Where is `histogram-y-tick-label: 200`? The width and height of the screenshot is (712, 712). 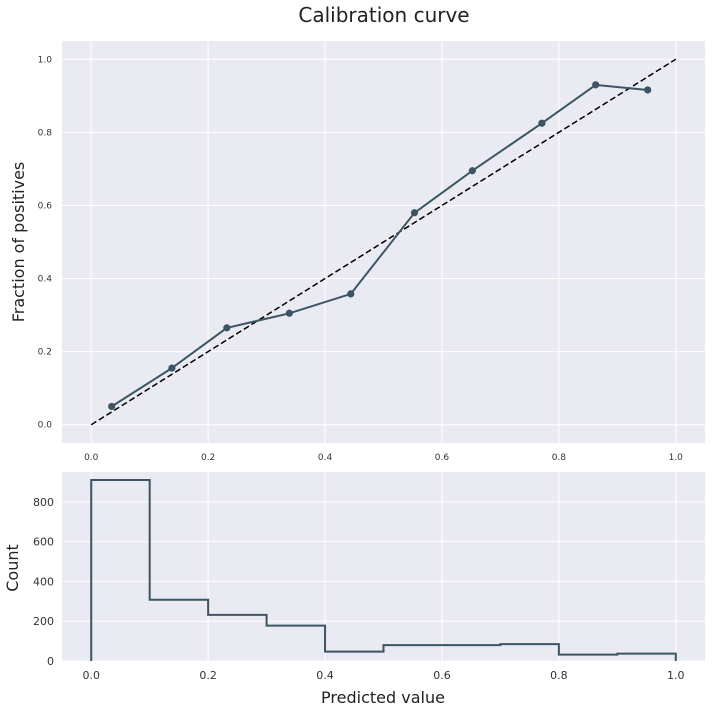 histogram-y-tick-label: 200 is located at coordinates (43, 621).